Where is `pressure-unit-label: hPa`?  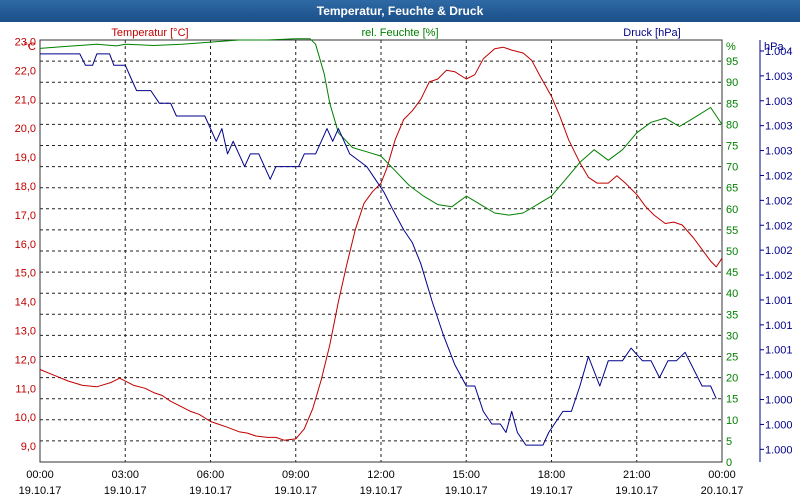
pressure-unit-label: hPa is located at coordinates (774, 47).